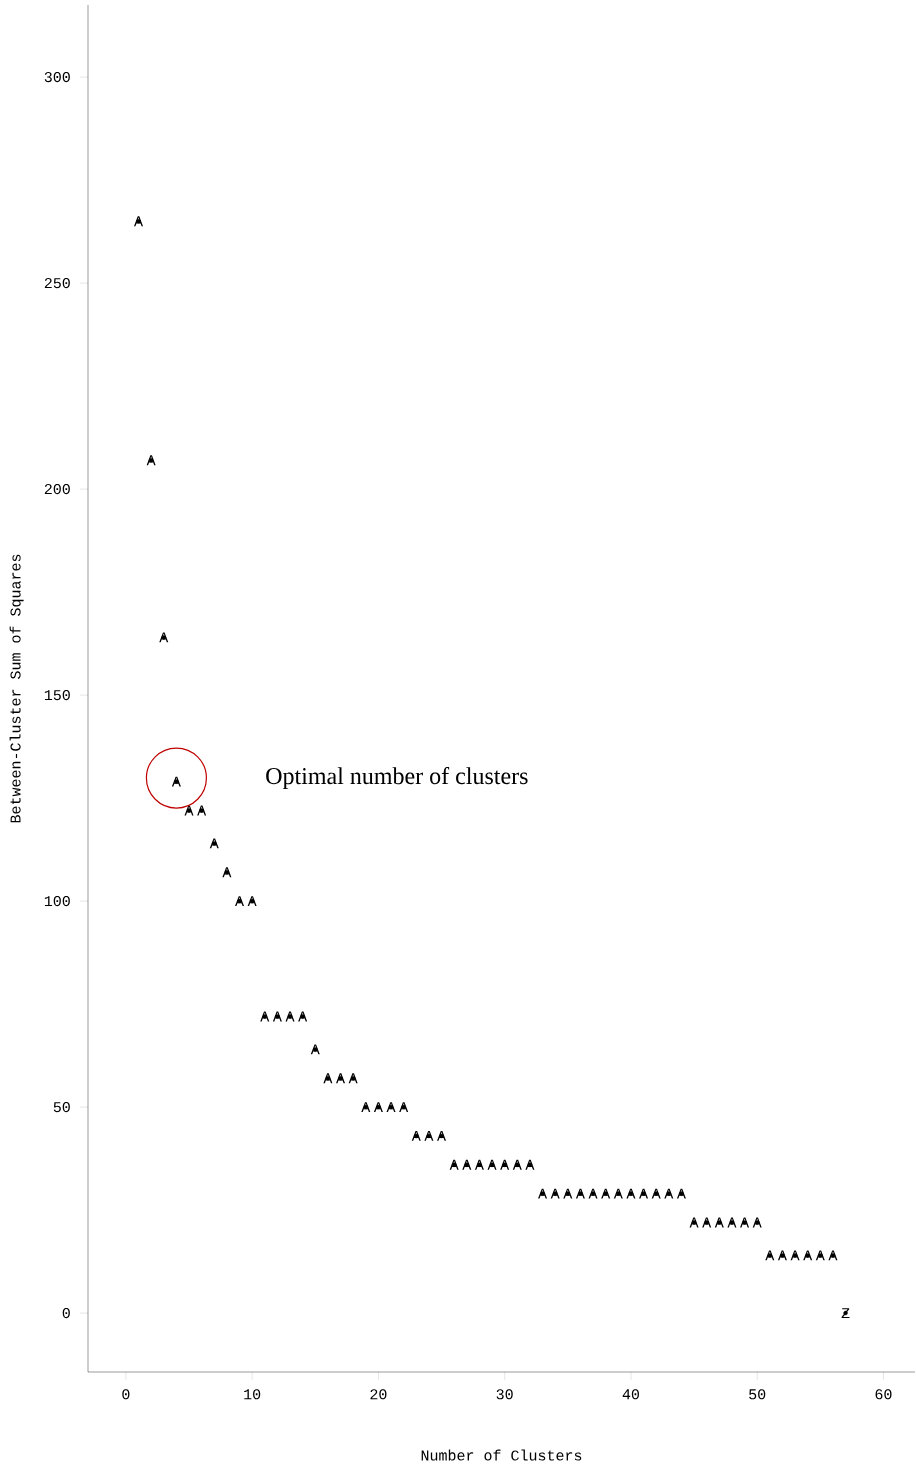  Describe the element at coordinates (504, 1394) in the screenshot. I see `x-tick-label: 30` at that location.